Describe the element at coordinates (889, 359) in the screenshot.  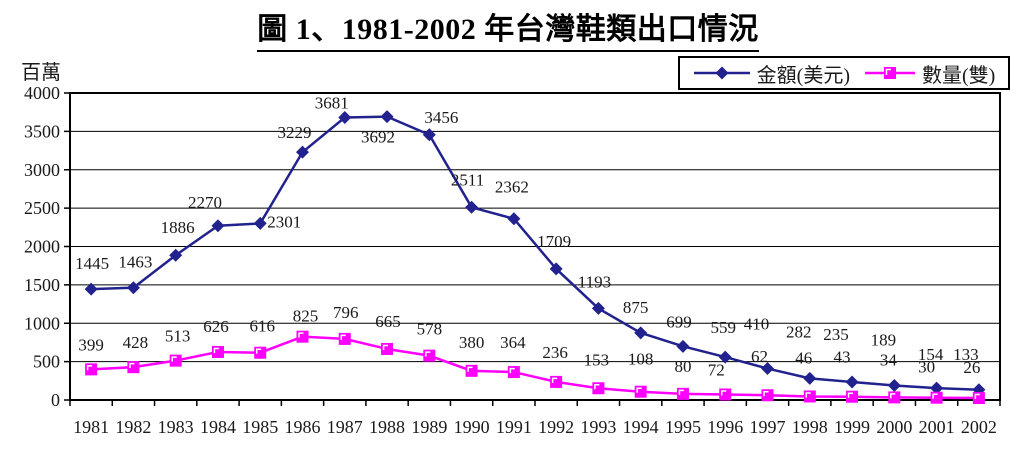
I see `data-label: 34` at that location.